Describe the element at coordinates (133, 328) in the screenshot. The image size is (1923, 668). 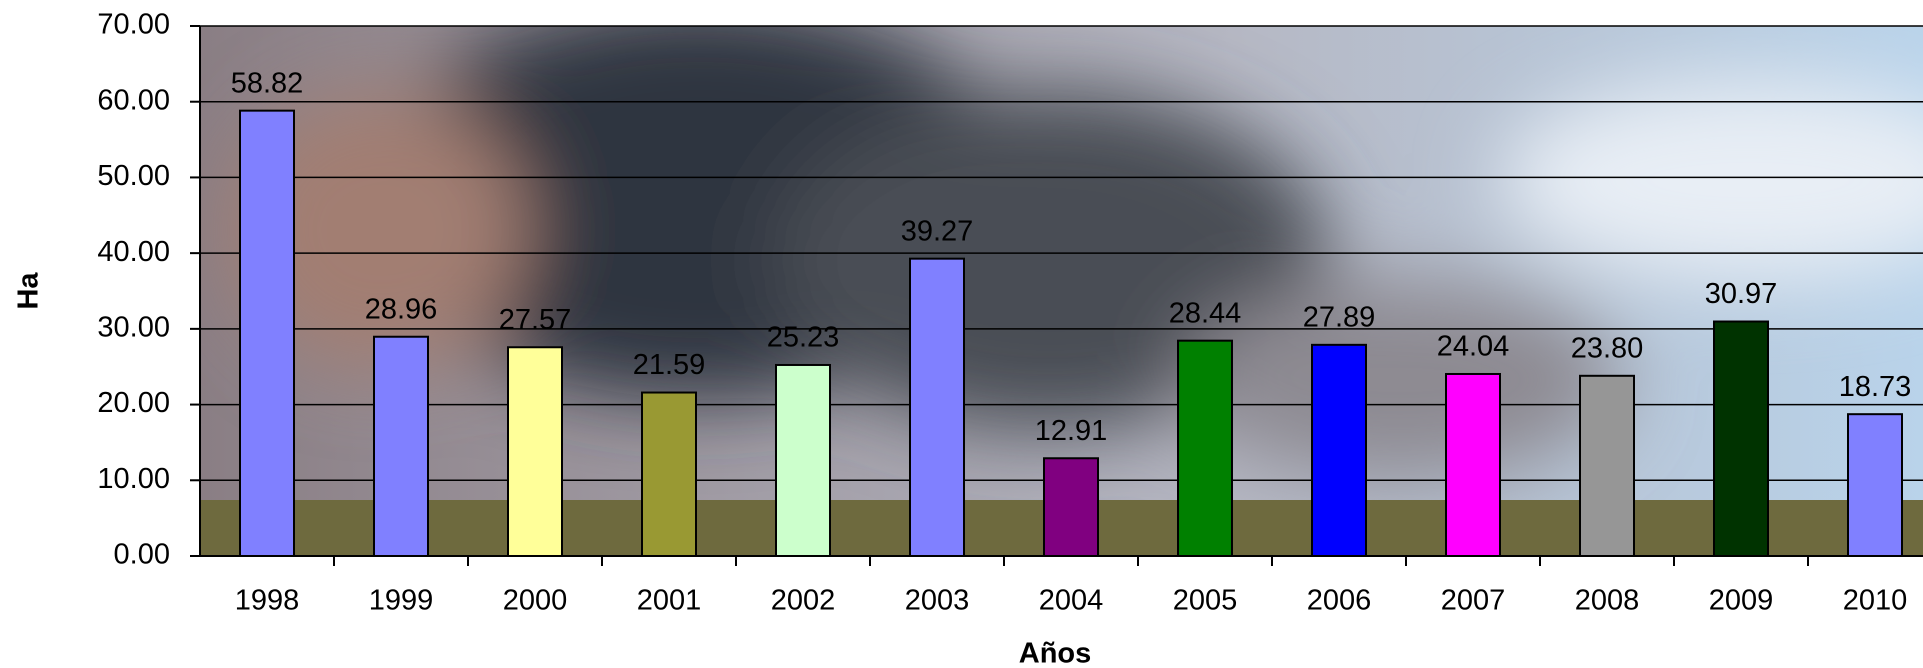
I see `y-tick-label: 30.00` at that location.